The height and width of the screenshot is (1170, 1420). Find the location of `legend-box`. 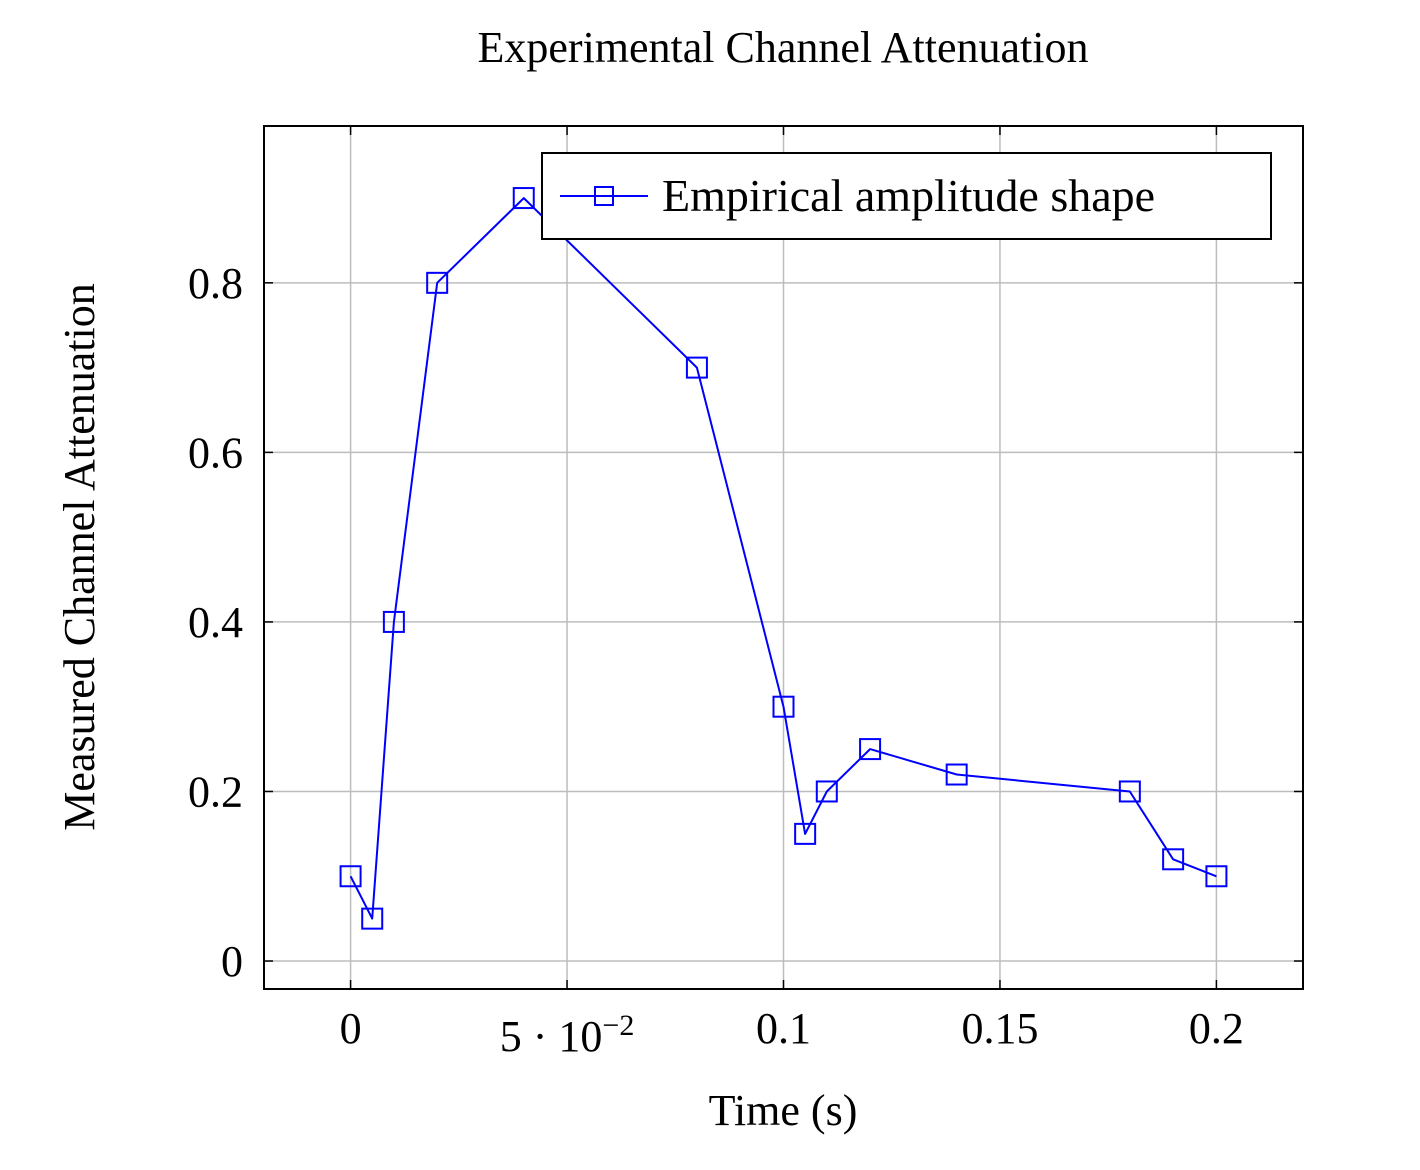

legend-box is located at coordinates (906, 196).